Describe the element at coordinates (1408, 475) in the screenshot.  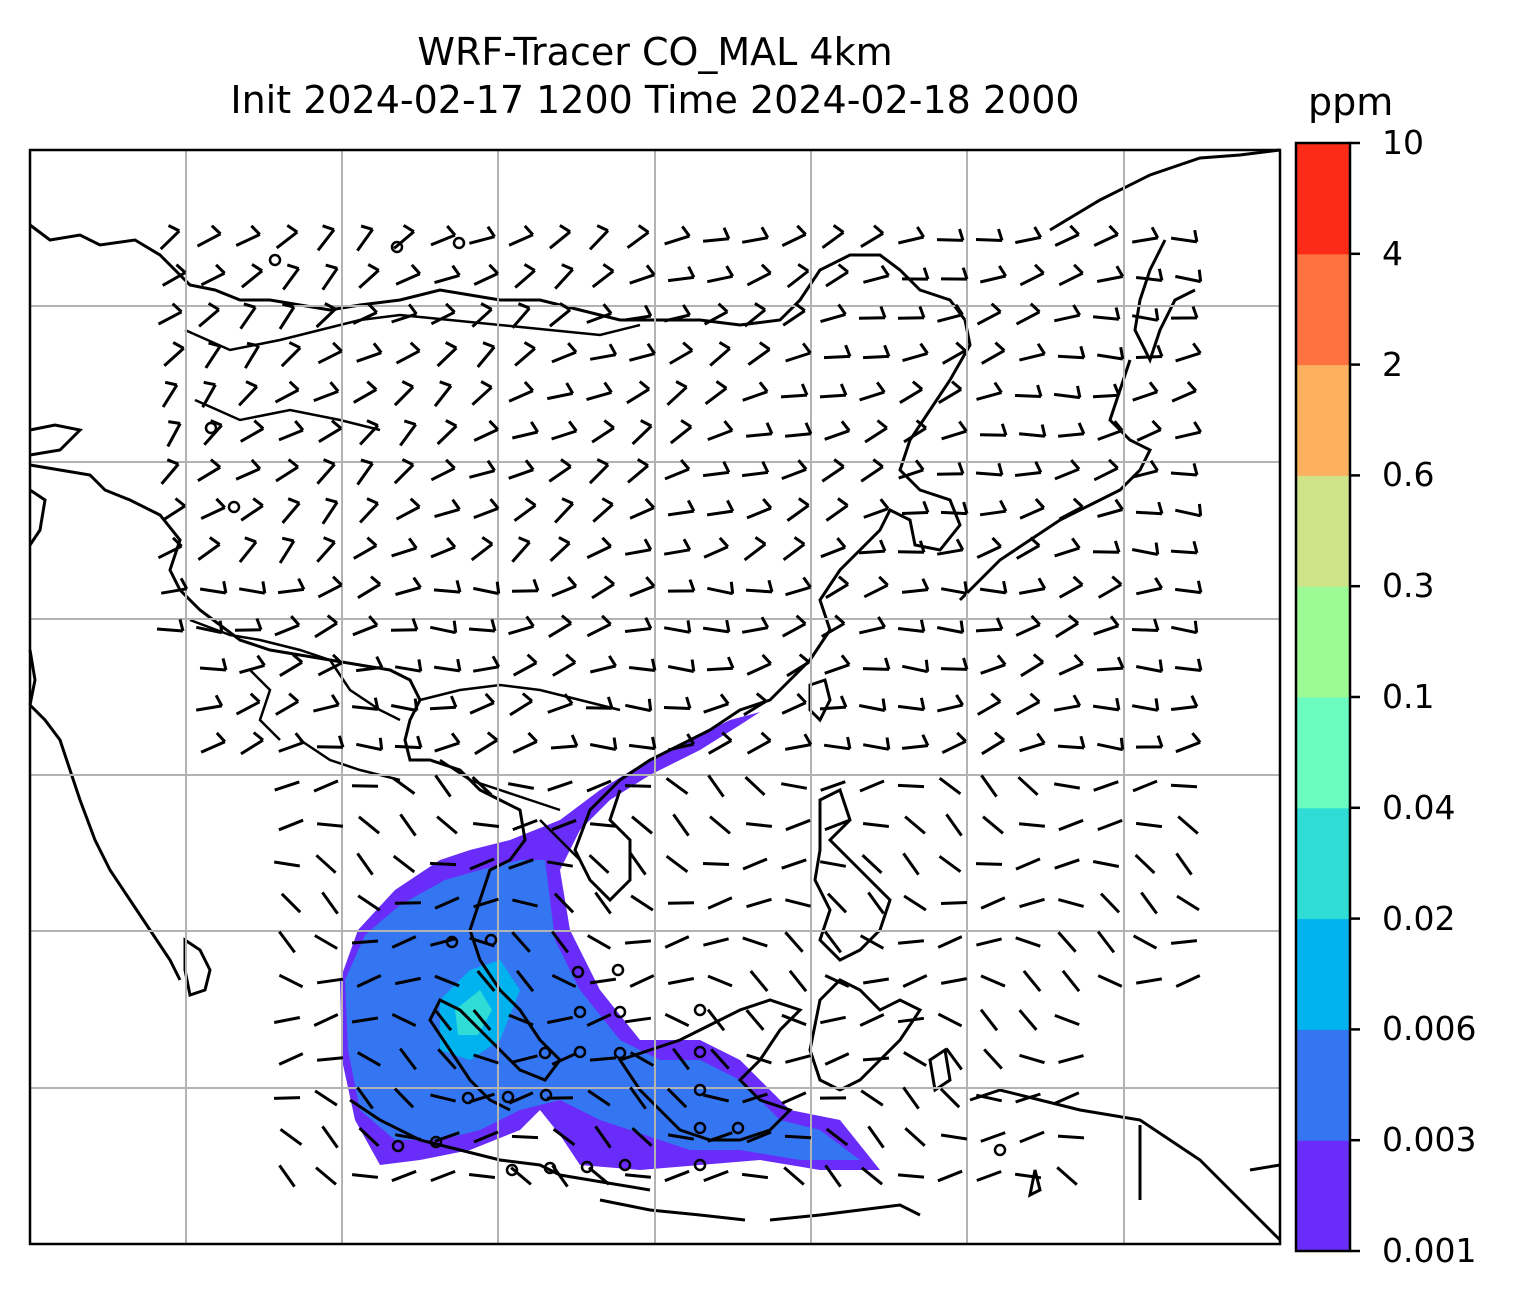
I see `colorbar-tick-label: 0.6` at that location.